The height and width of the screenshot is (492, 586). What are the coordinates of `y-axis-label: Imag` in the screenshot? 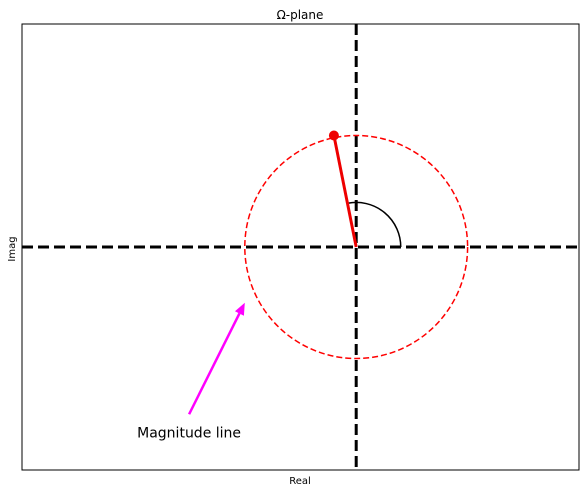 It's located at (12, 248).